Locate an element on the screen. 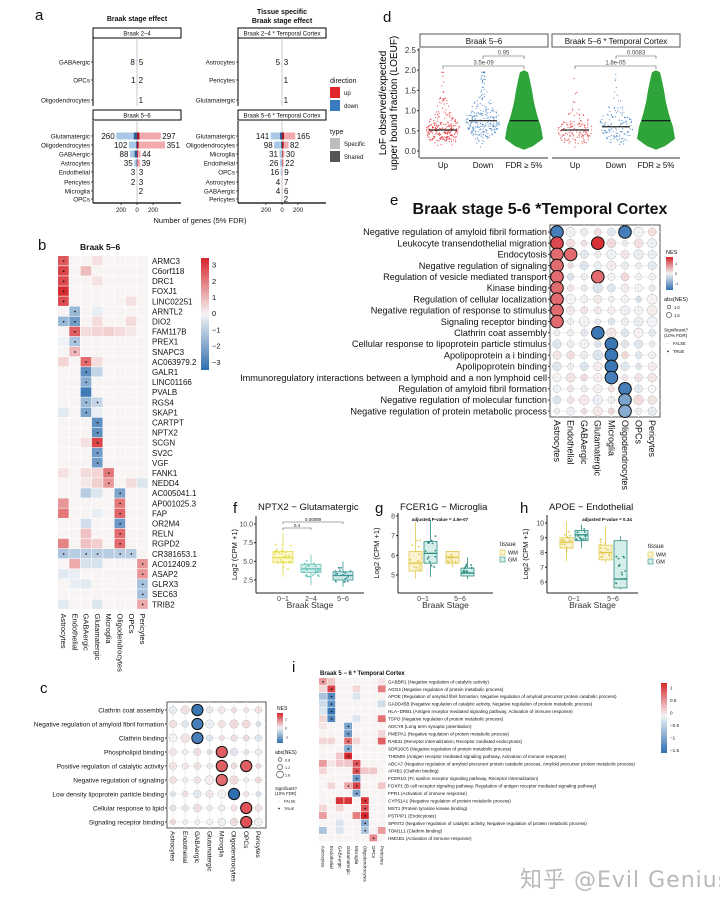 Image resolution: width=720 pixels, height=902 pixels. significant-dot is located at coordinates (625, 411).